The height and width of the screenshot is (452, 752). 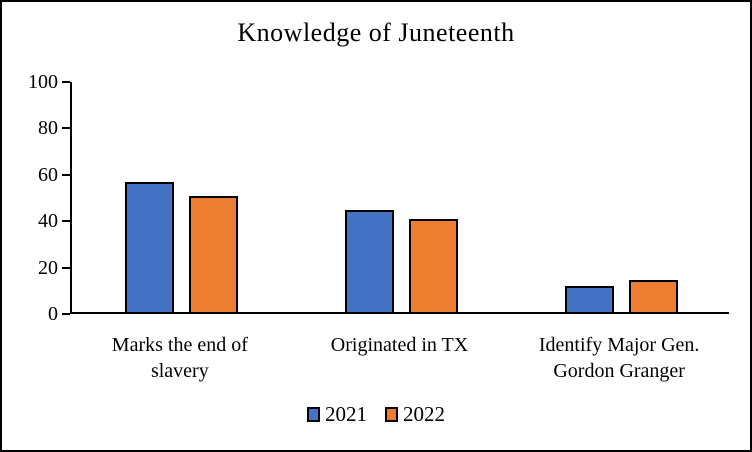 What do you see at coordinates (43, 82) in the screenshot?
I see `y-axis-tick-label: 100` at bounding box center [43, 82].